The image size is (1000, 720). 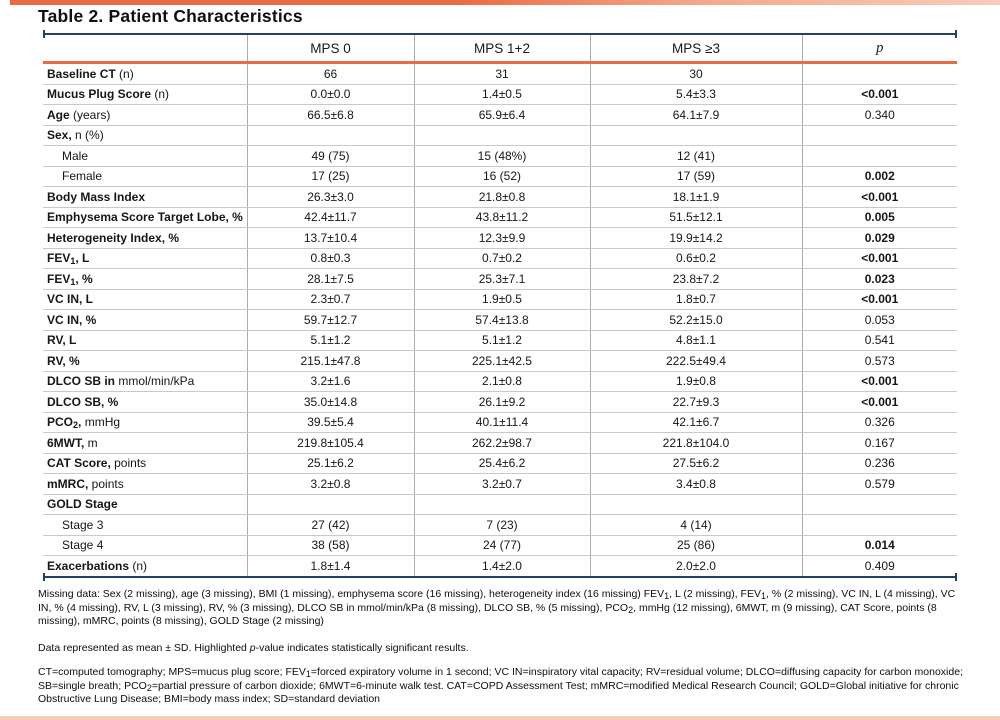 I want to click on row-label: Sex, n (%), so click(x=145, y=135).